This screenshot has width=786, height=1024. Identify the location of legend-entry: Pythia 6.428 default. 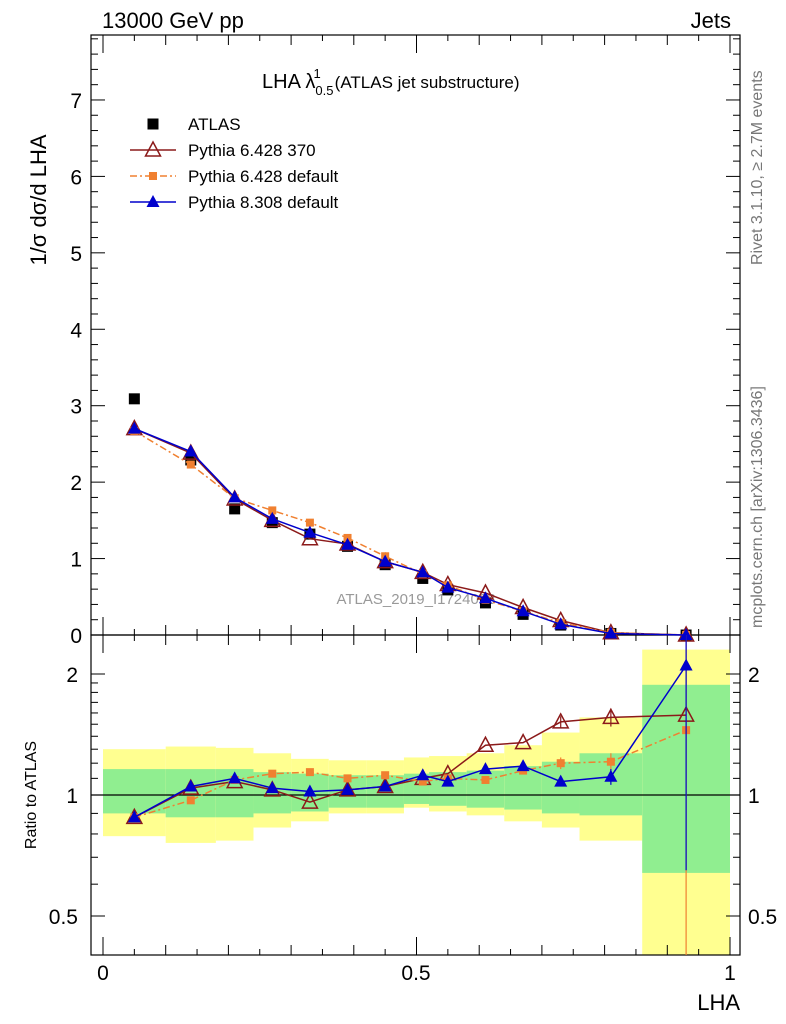
(234, 176).